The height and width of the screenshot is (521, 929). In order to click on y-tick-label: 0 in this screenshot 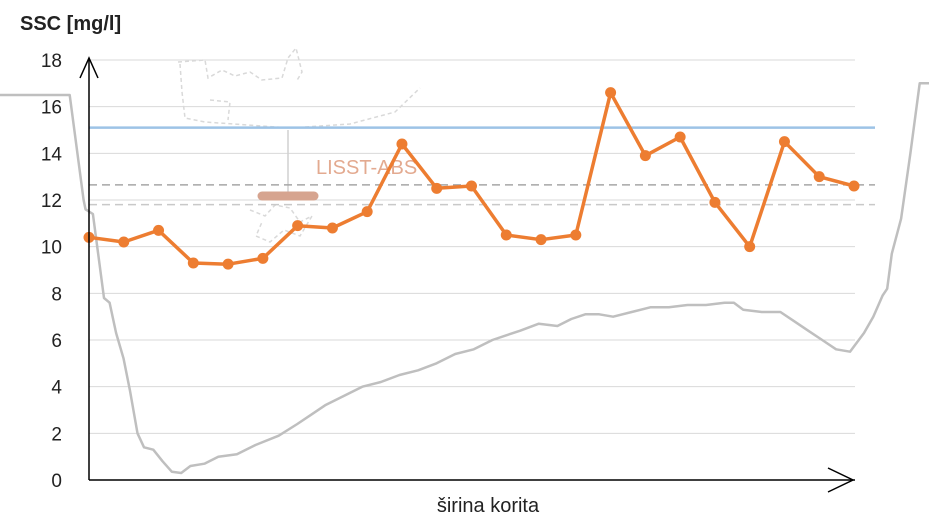, I will do `click(56, 481)`.